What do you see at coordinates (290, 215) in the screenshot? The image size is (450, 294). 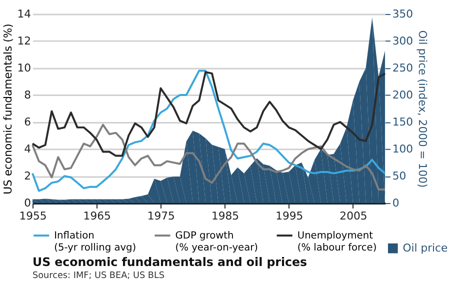 I see `x-tick-label: 1995` at bounding box center [290, 215].